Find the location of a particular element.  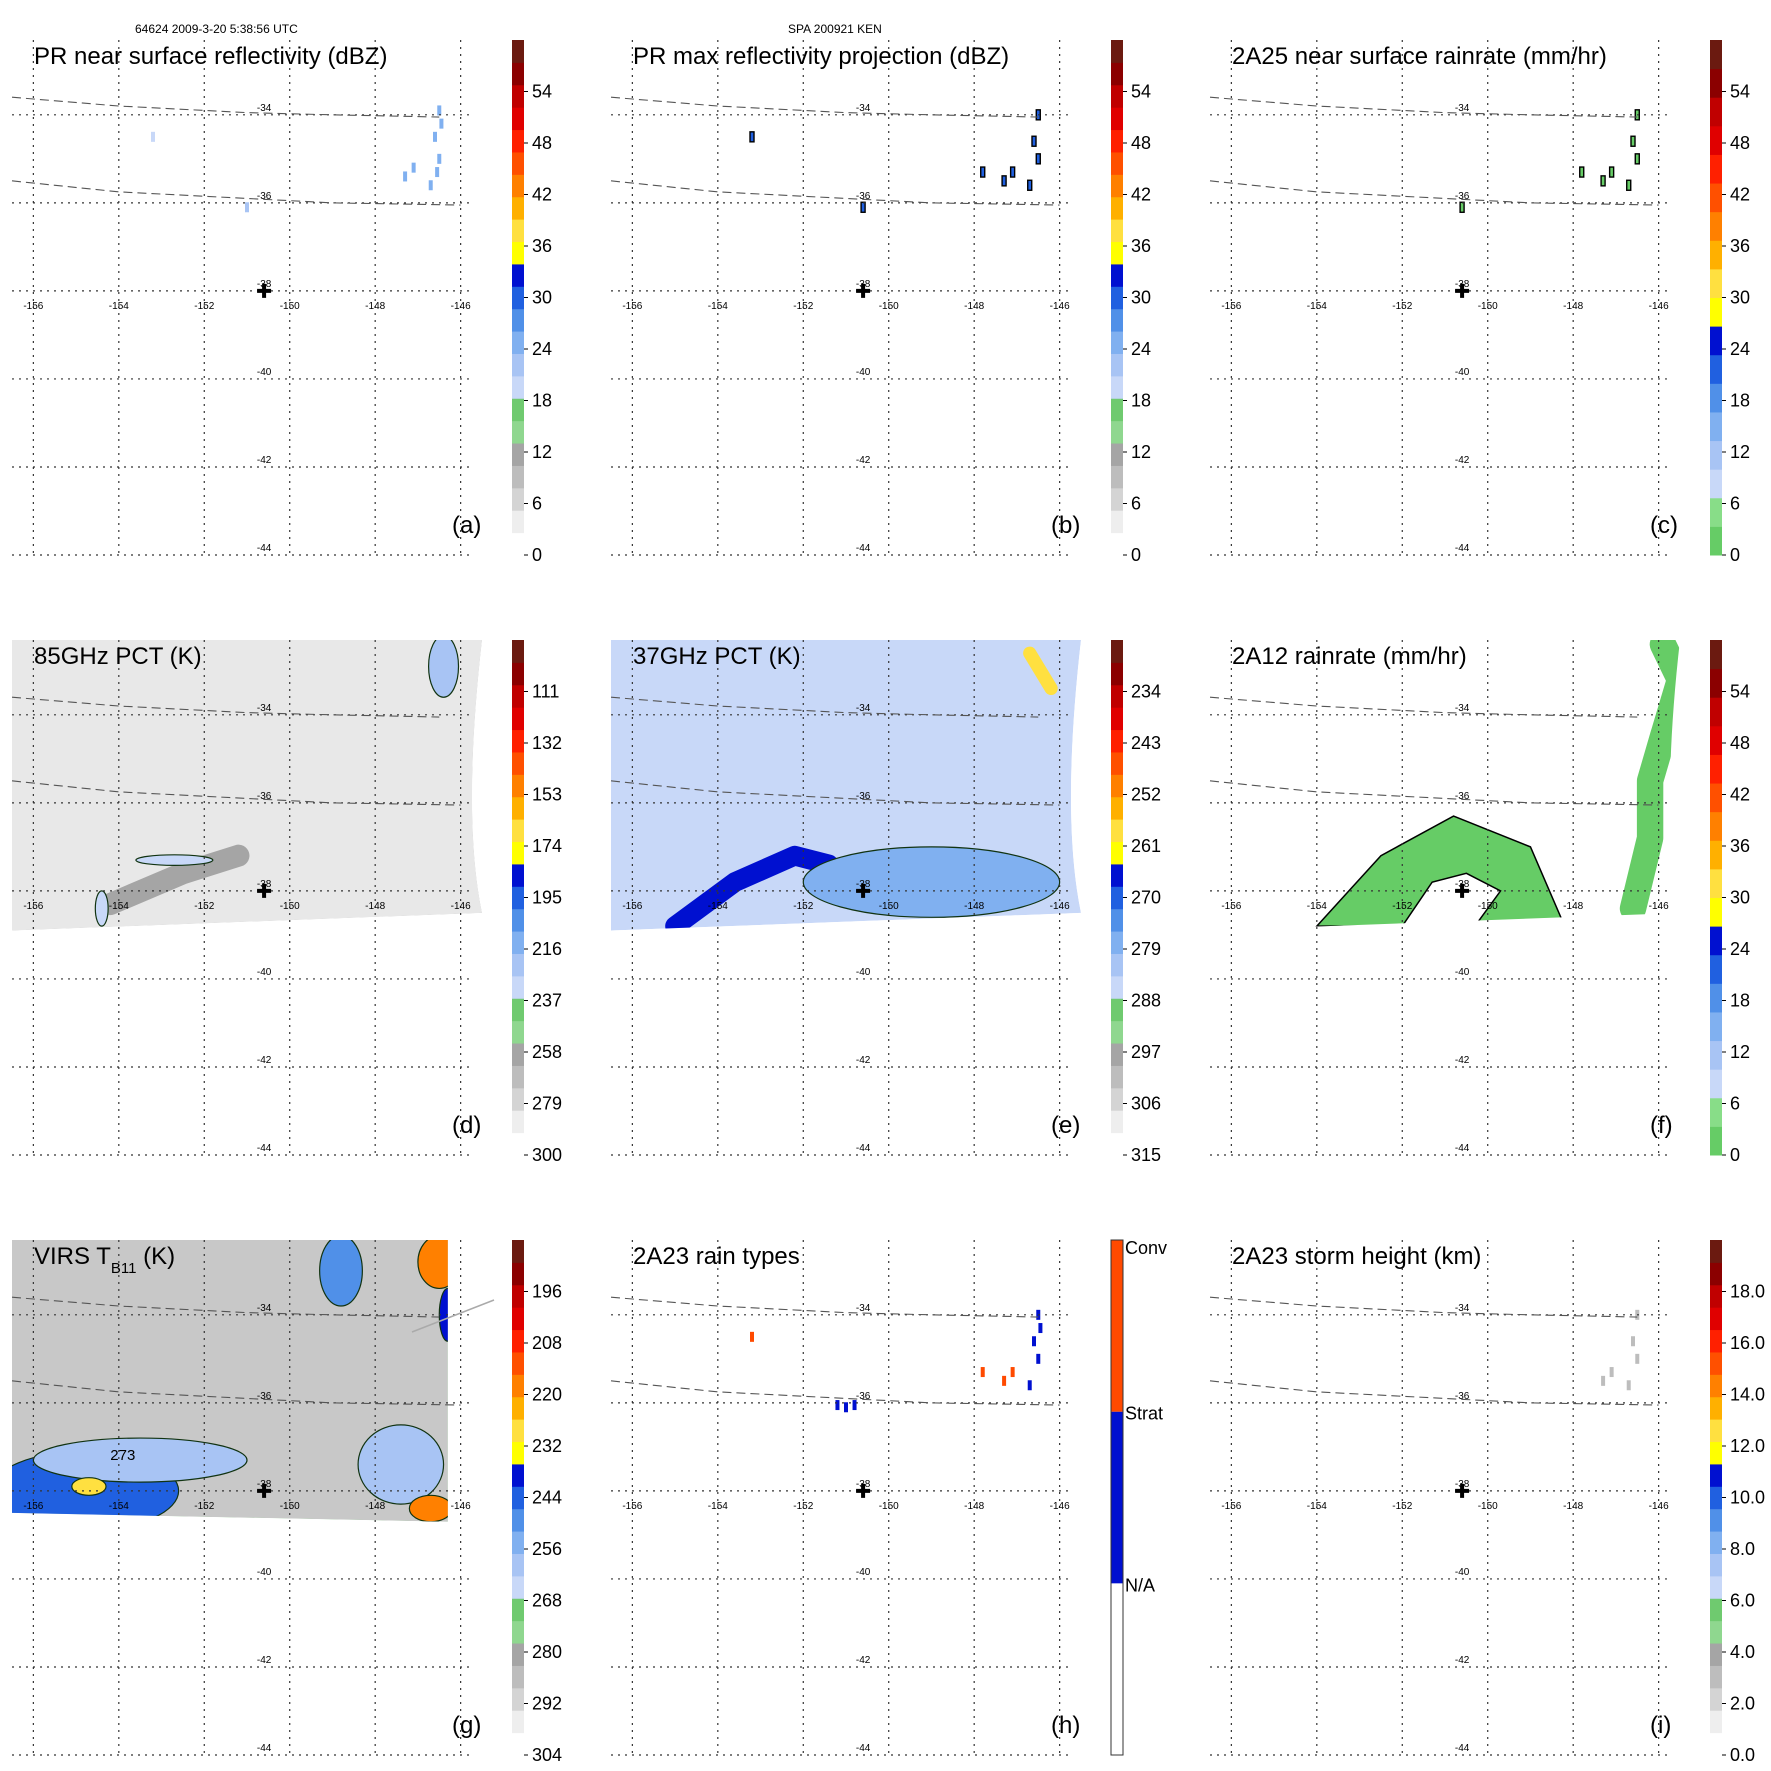

panel-letter: (b) is located at coordinates (1065, 525).